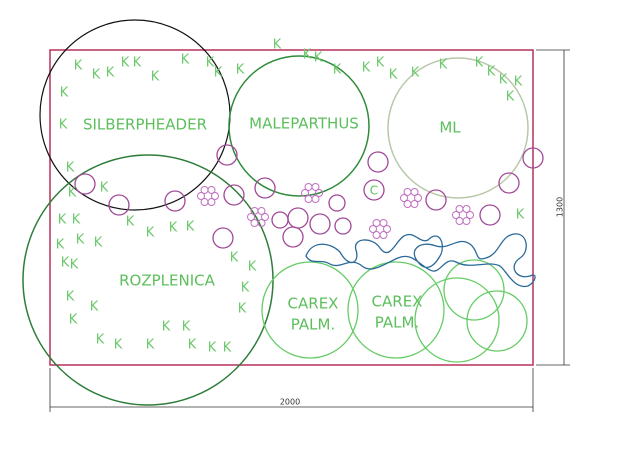 This screenshot has height=452, width=640. What do you see at coordinates (304, 124) in the screenshot?
I see `plant-label: MALEPARTHUS` at bounding box center [304, 124].